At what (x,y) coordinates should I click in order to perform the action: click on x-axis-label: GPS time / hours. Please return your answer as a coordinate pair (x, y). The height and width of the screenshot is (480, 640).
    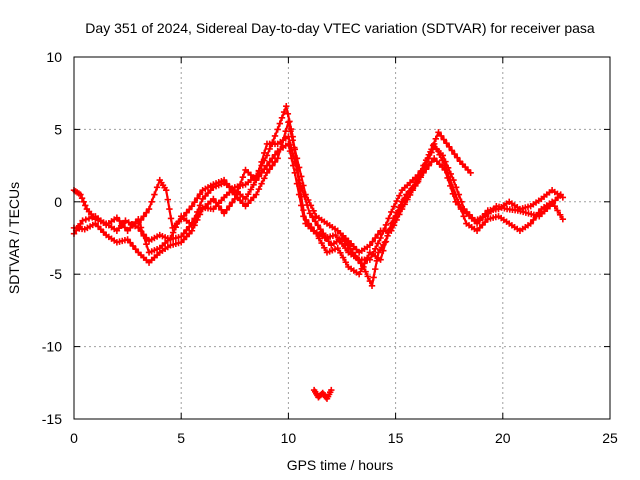
    Looking at the image, I should click on (340, 465).